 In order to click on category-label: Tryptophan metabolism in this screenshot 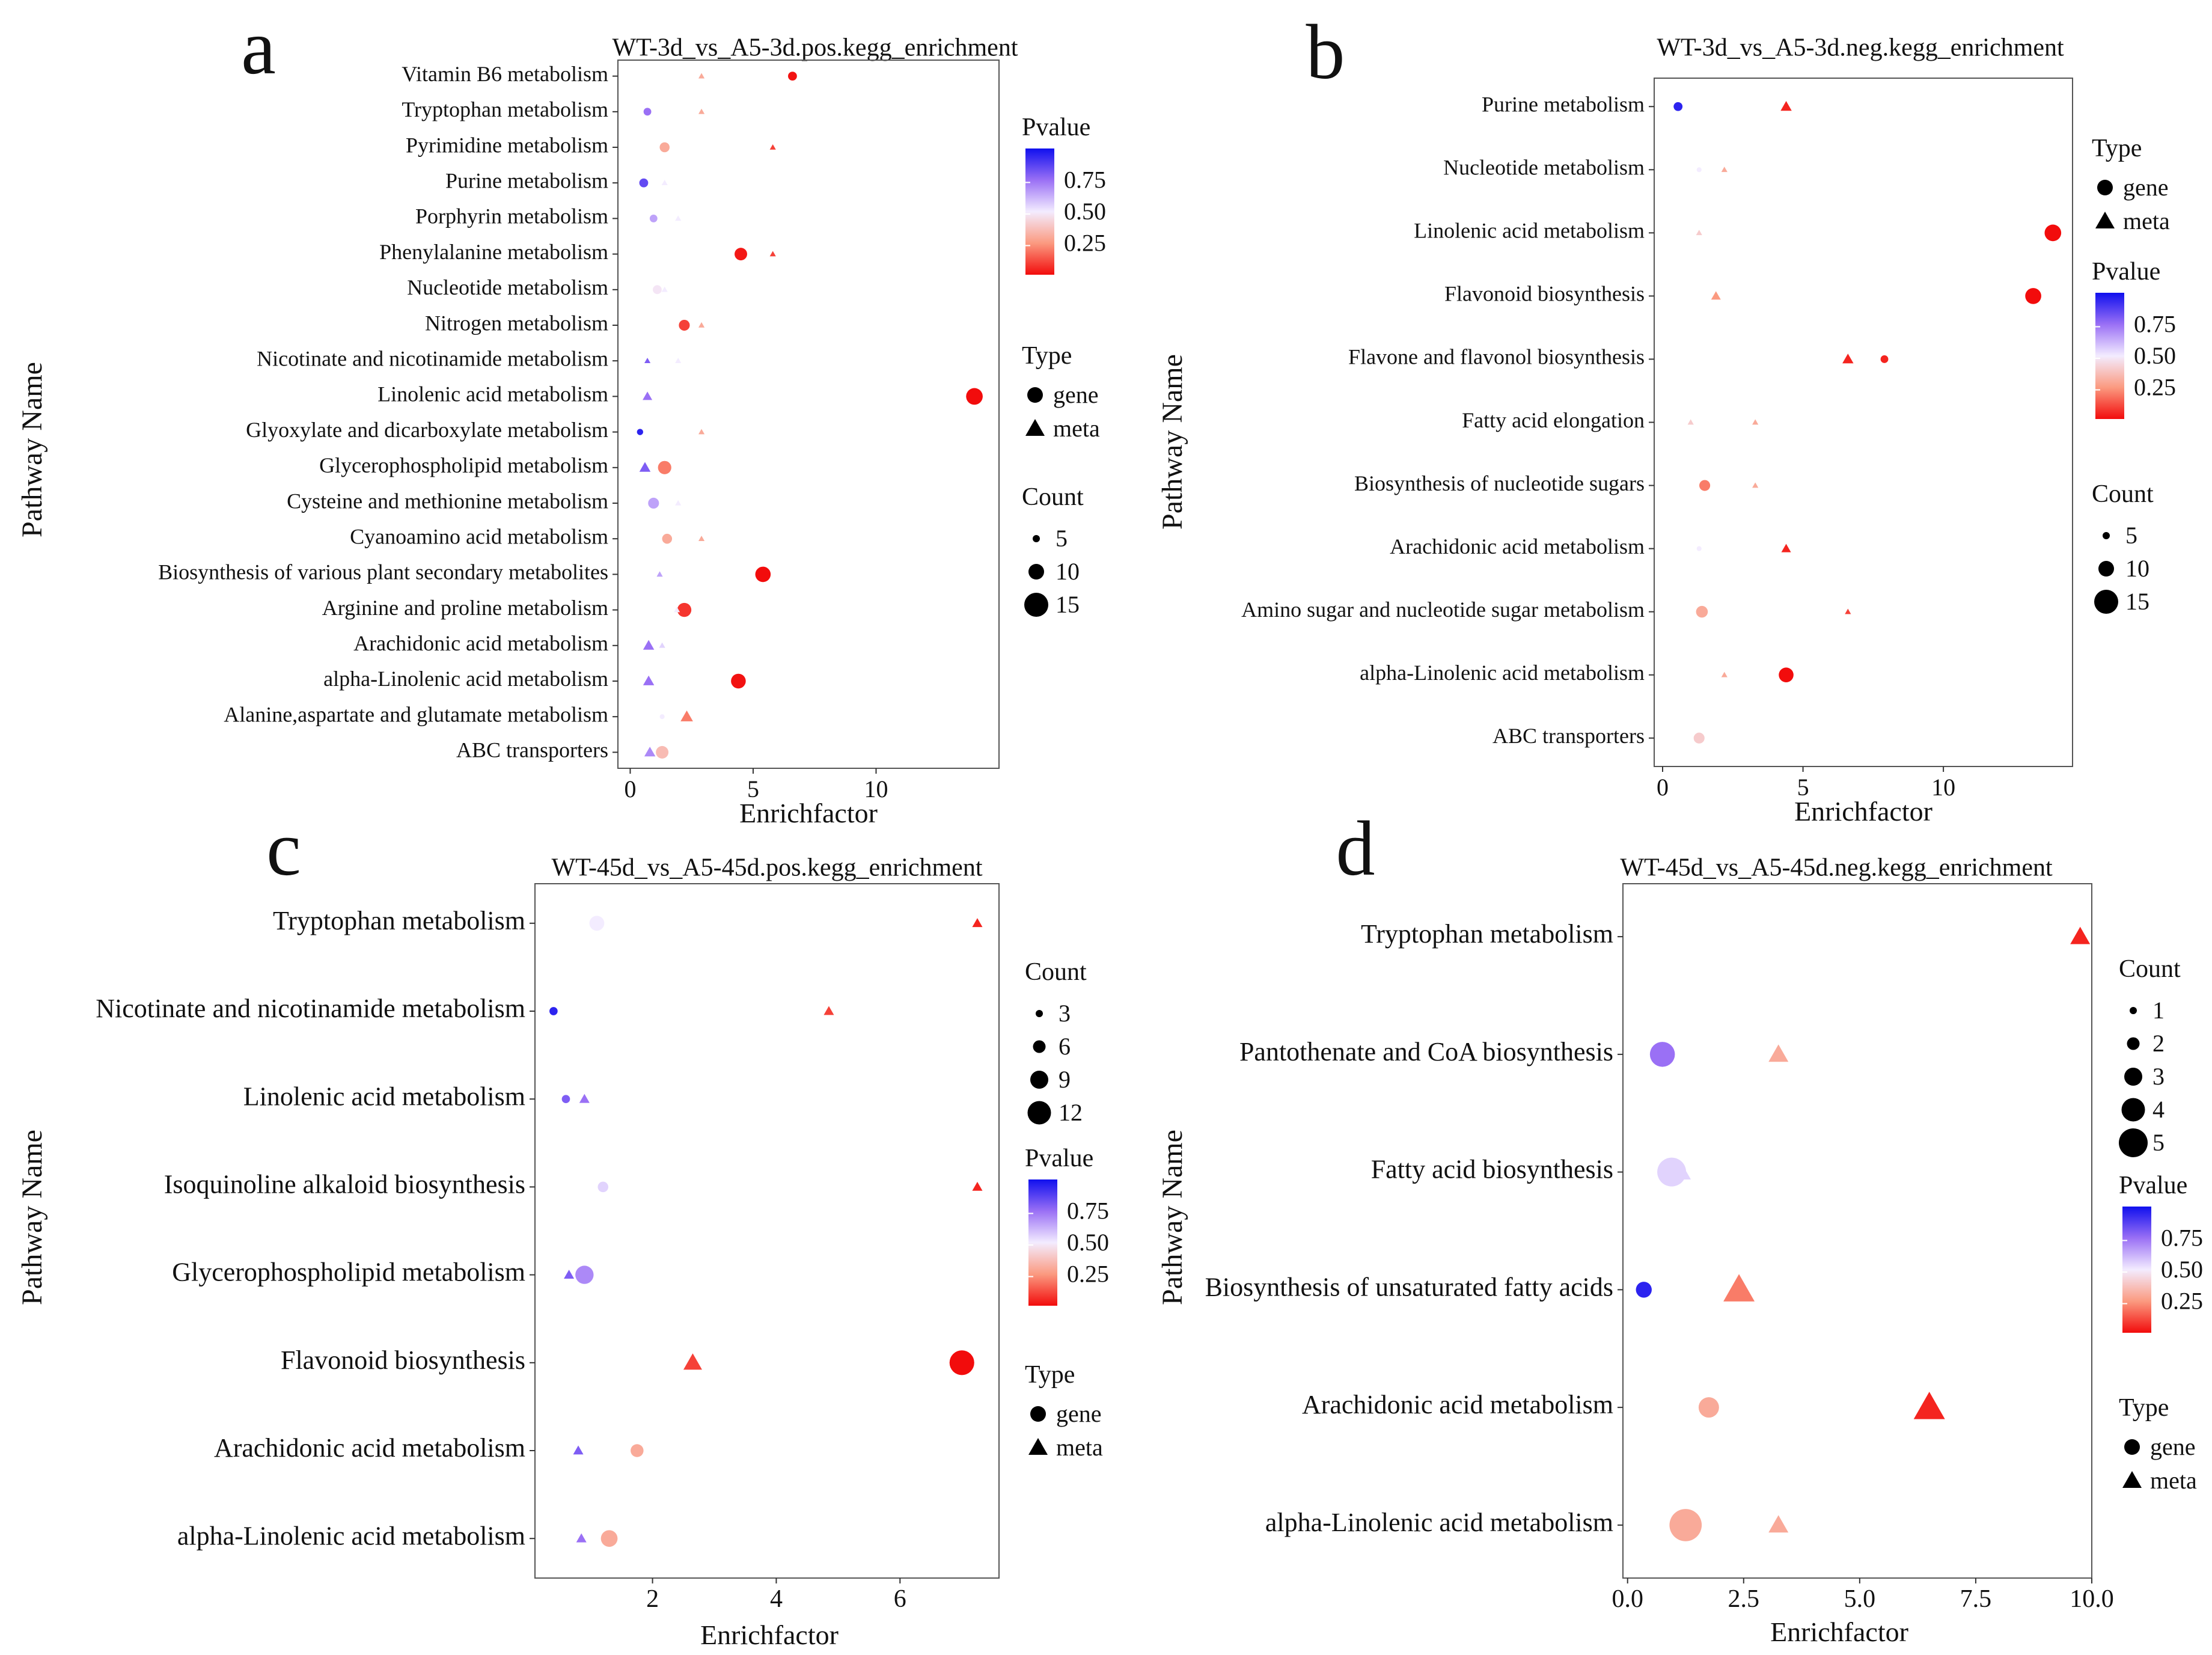, I will do `click(1487, 934)`.